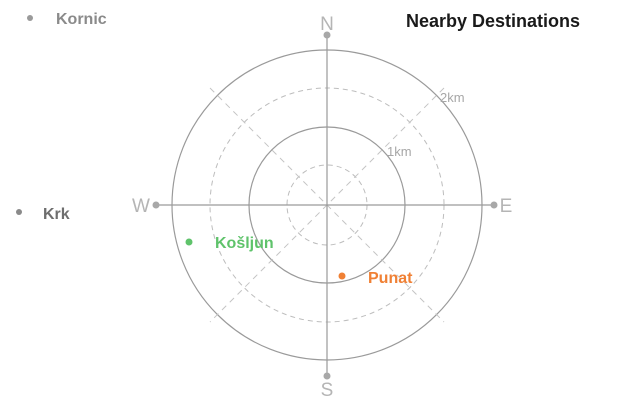 This screenshot has height=397, width=618. What do you see at coordinates (390, 278) in the screenshot?
I see `destination-label-punat: Punat` at bounding box center [390, 278].